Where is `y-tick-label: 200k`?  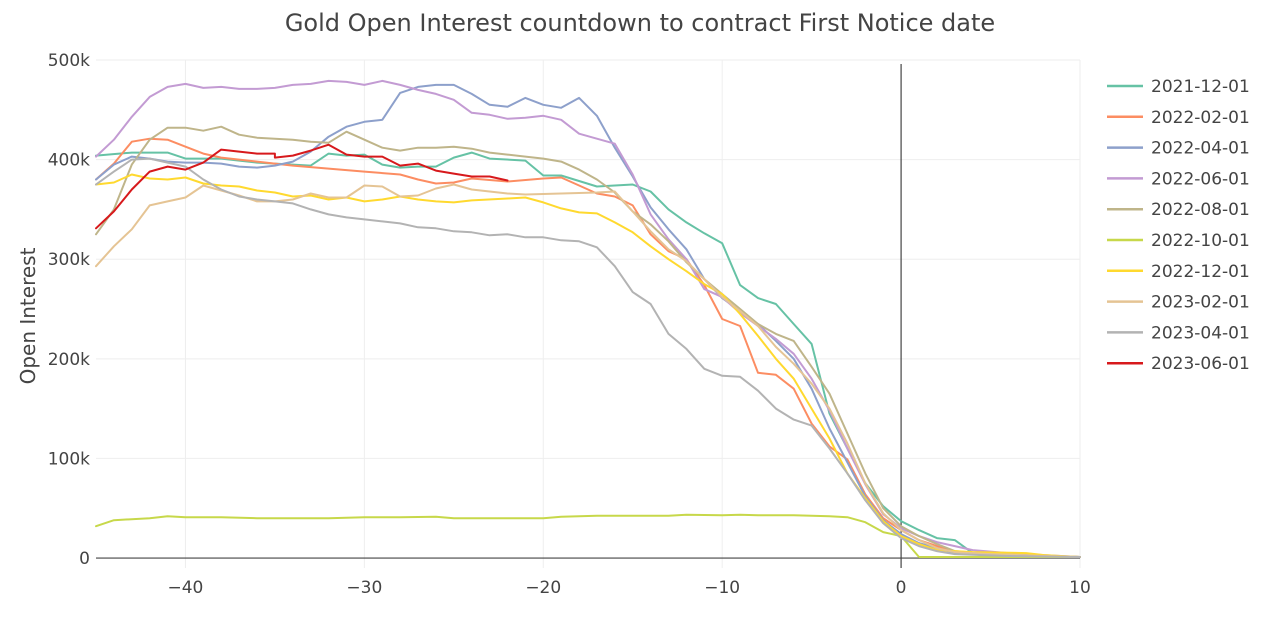
y-tick-label: 200k is located at coordinates (69, 360).